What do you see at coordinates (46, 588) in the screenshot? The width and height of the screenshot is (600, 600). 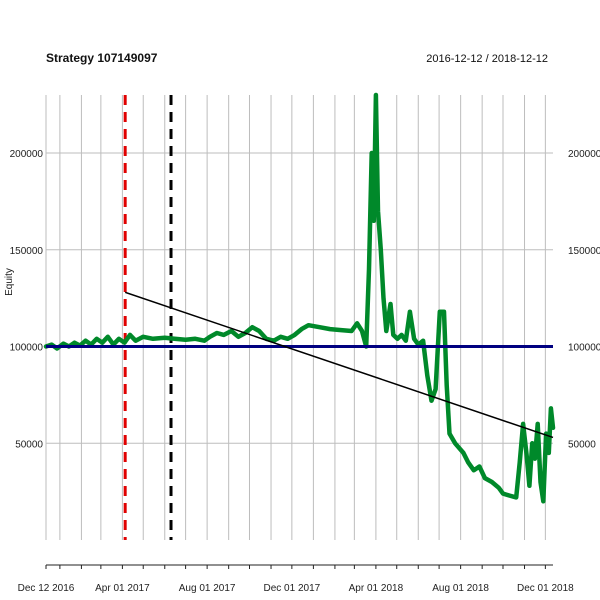 I see `x-tick-label: Dec 12 2016` at bounding box center [46, 588].